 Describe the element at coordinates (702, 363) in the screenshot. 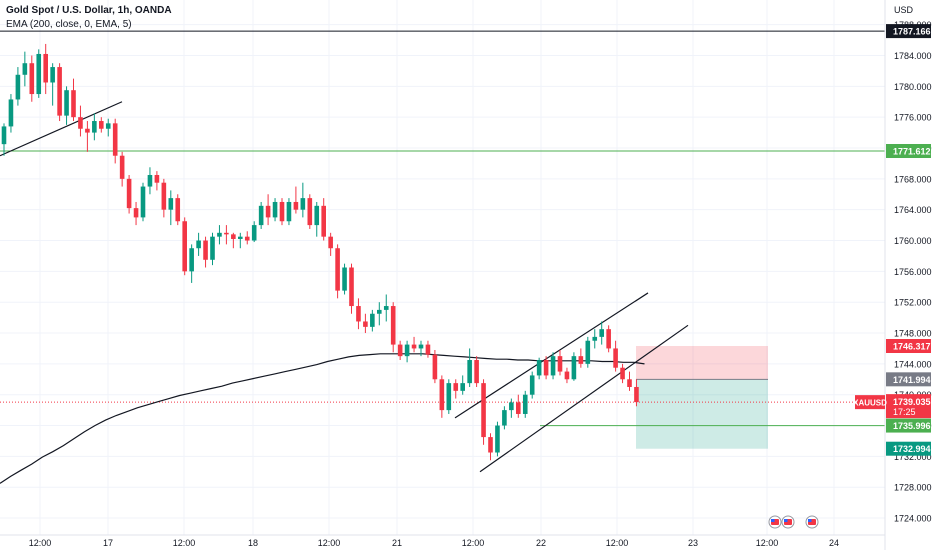

I see `stop-loss-zone` at that location.